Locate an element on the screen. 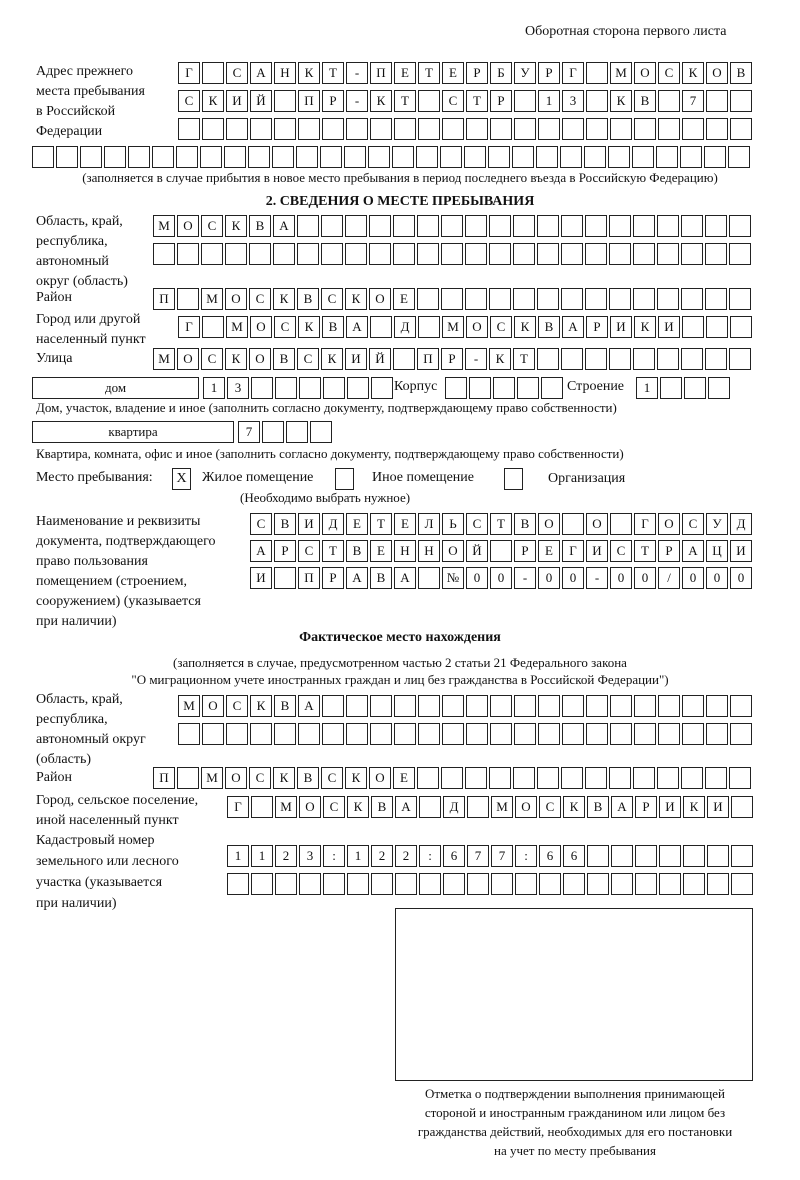  char-box: 3 is located at coordinates (310, 856).